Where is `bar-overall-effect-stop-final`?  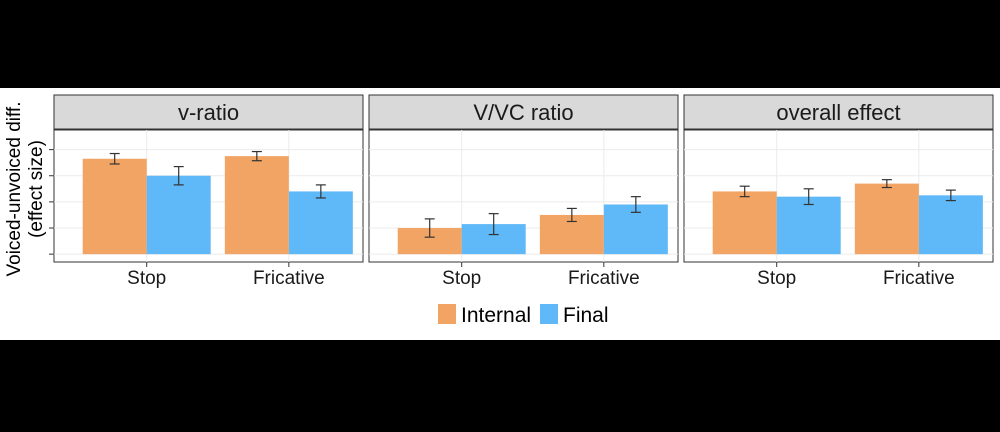 bar-overall-effect-stop-final is located at coordinates (808, 225).